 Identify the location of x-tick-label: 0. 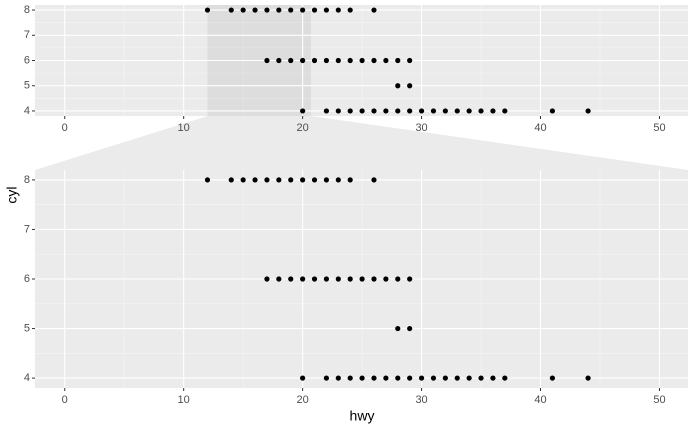
(65, 128).